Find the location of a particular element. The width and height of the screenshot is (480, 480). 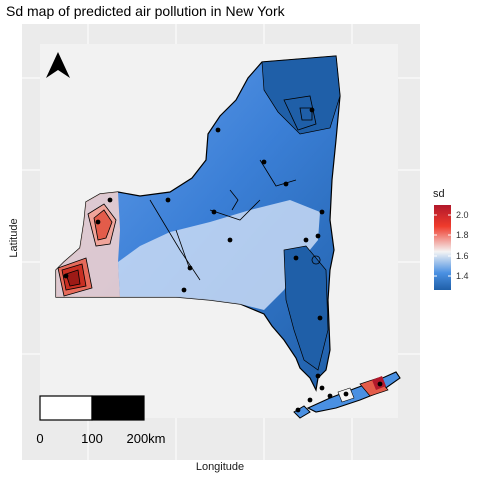

scale-label-200km: 200km is located at coordinates (145, 438).